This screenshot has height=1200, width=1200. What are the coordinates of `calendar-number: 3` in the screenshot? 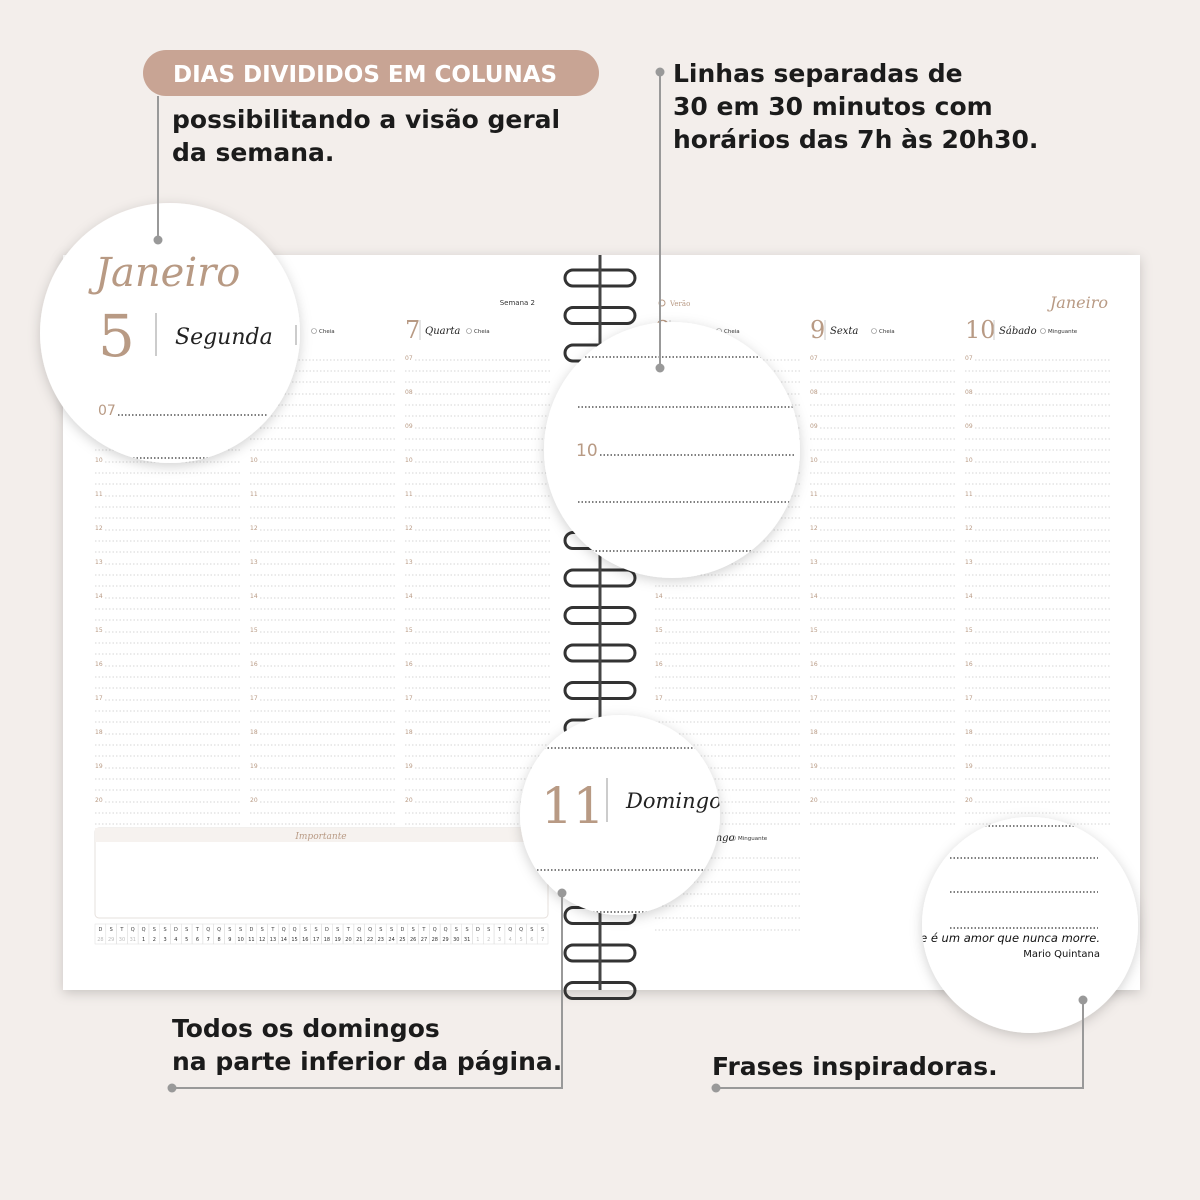 It's located at (165, 940).